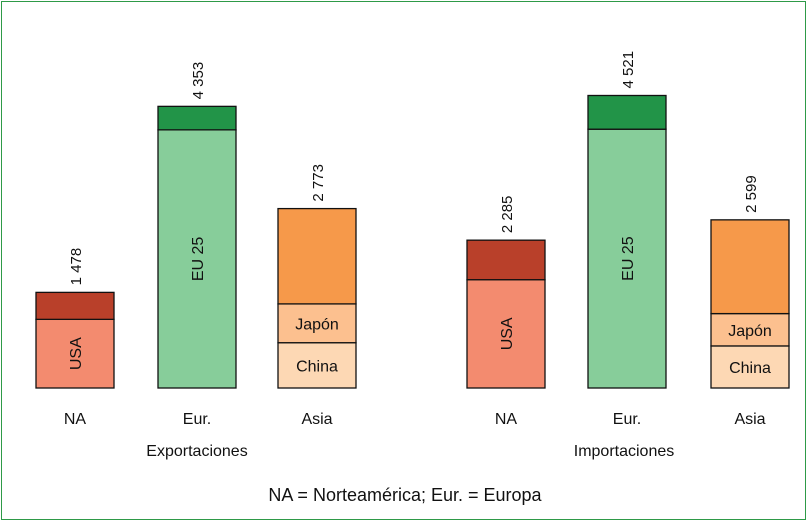 This screenshot has height=526, width=809. I want to click on footnote: NA = Norteamérica; Eur. = Europa, so click(405, 495).